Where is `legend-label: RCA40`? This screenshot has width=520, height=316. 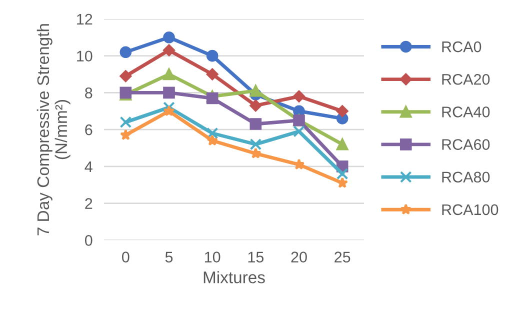 legend-label: RCA40 is located at coordinates (466, 112).